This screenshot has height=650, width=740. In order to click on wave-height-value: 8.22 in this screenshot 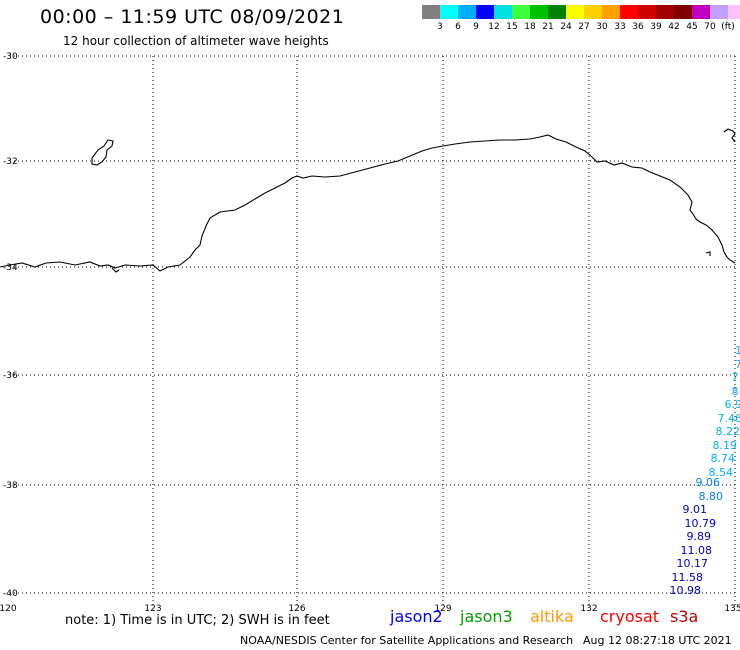, I will do `click(727, 431)`.